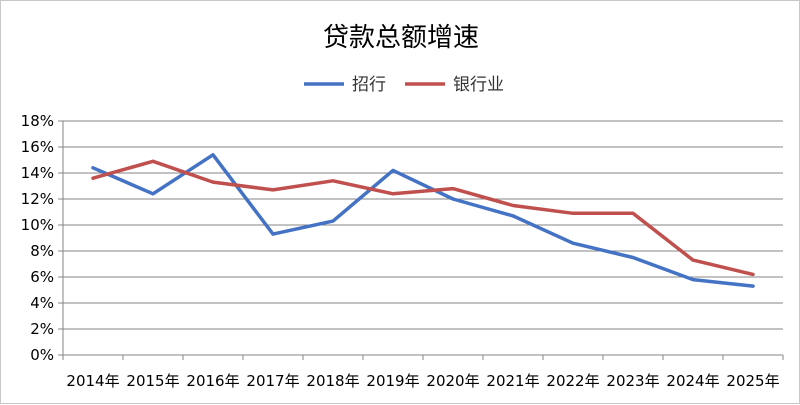  What do you see at coordinates (37, 121) in the screenshot?
I see `y-tick-label: 18%` at bounding box center [37, 121].